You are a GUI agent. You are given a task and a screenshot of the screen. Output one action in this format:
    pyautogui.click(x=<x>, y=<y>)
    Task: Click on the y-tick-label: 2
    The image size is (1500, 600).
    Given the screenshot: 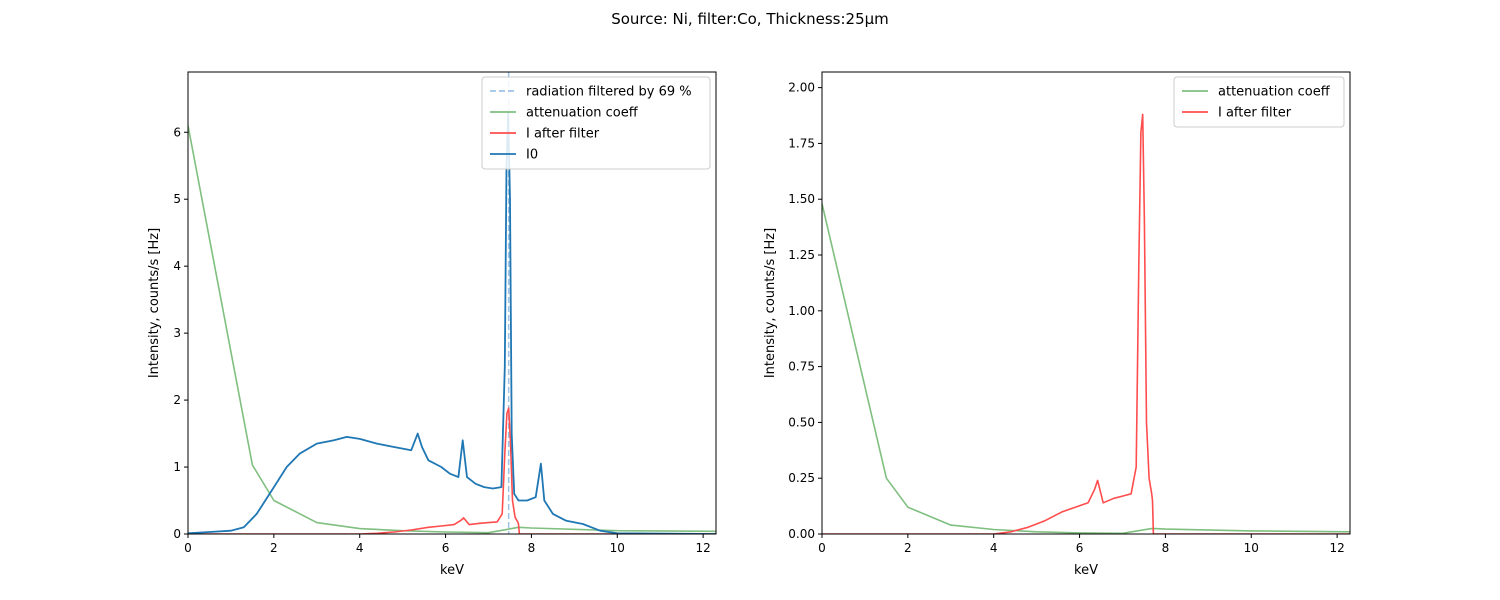 What is the action you would take?
    pyautogui.click(x=177, y=400)
    